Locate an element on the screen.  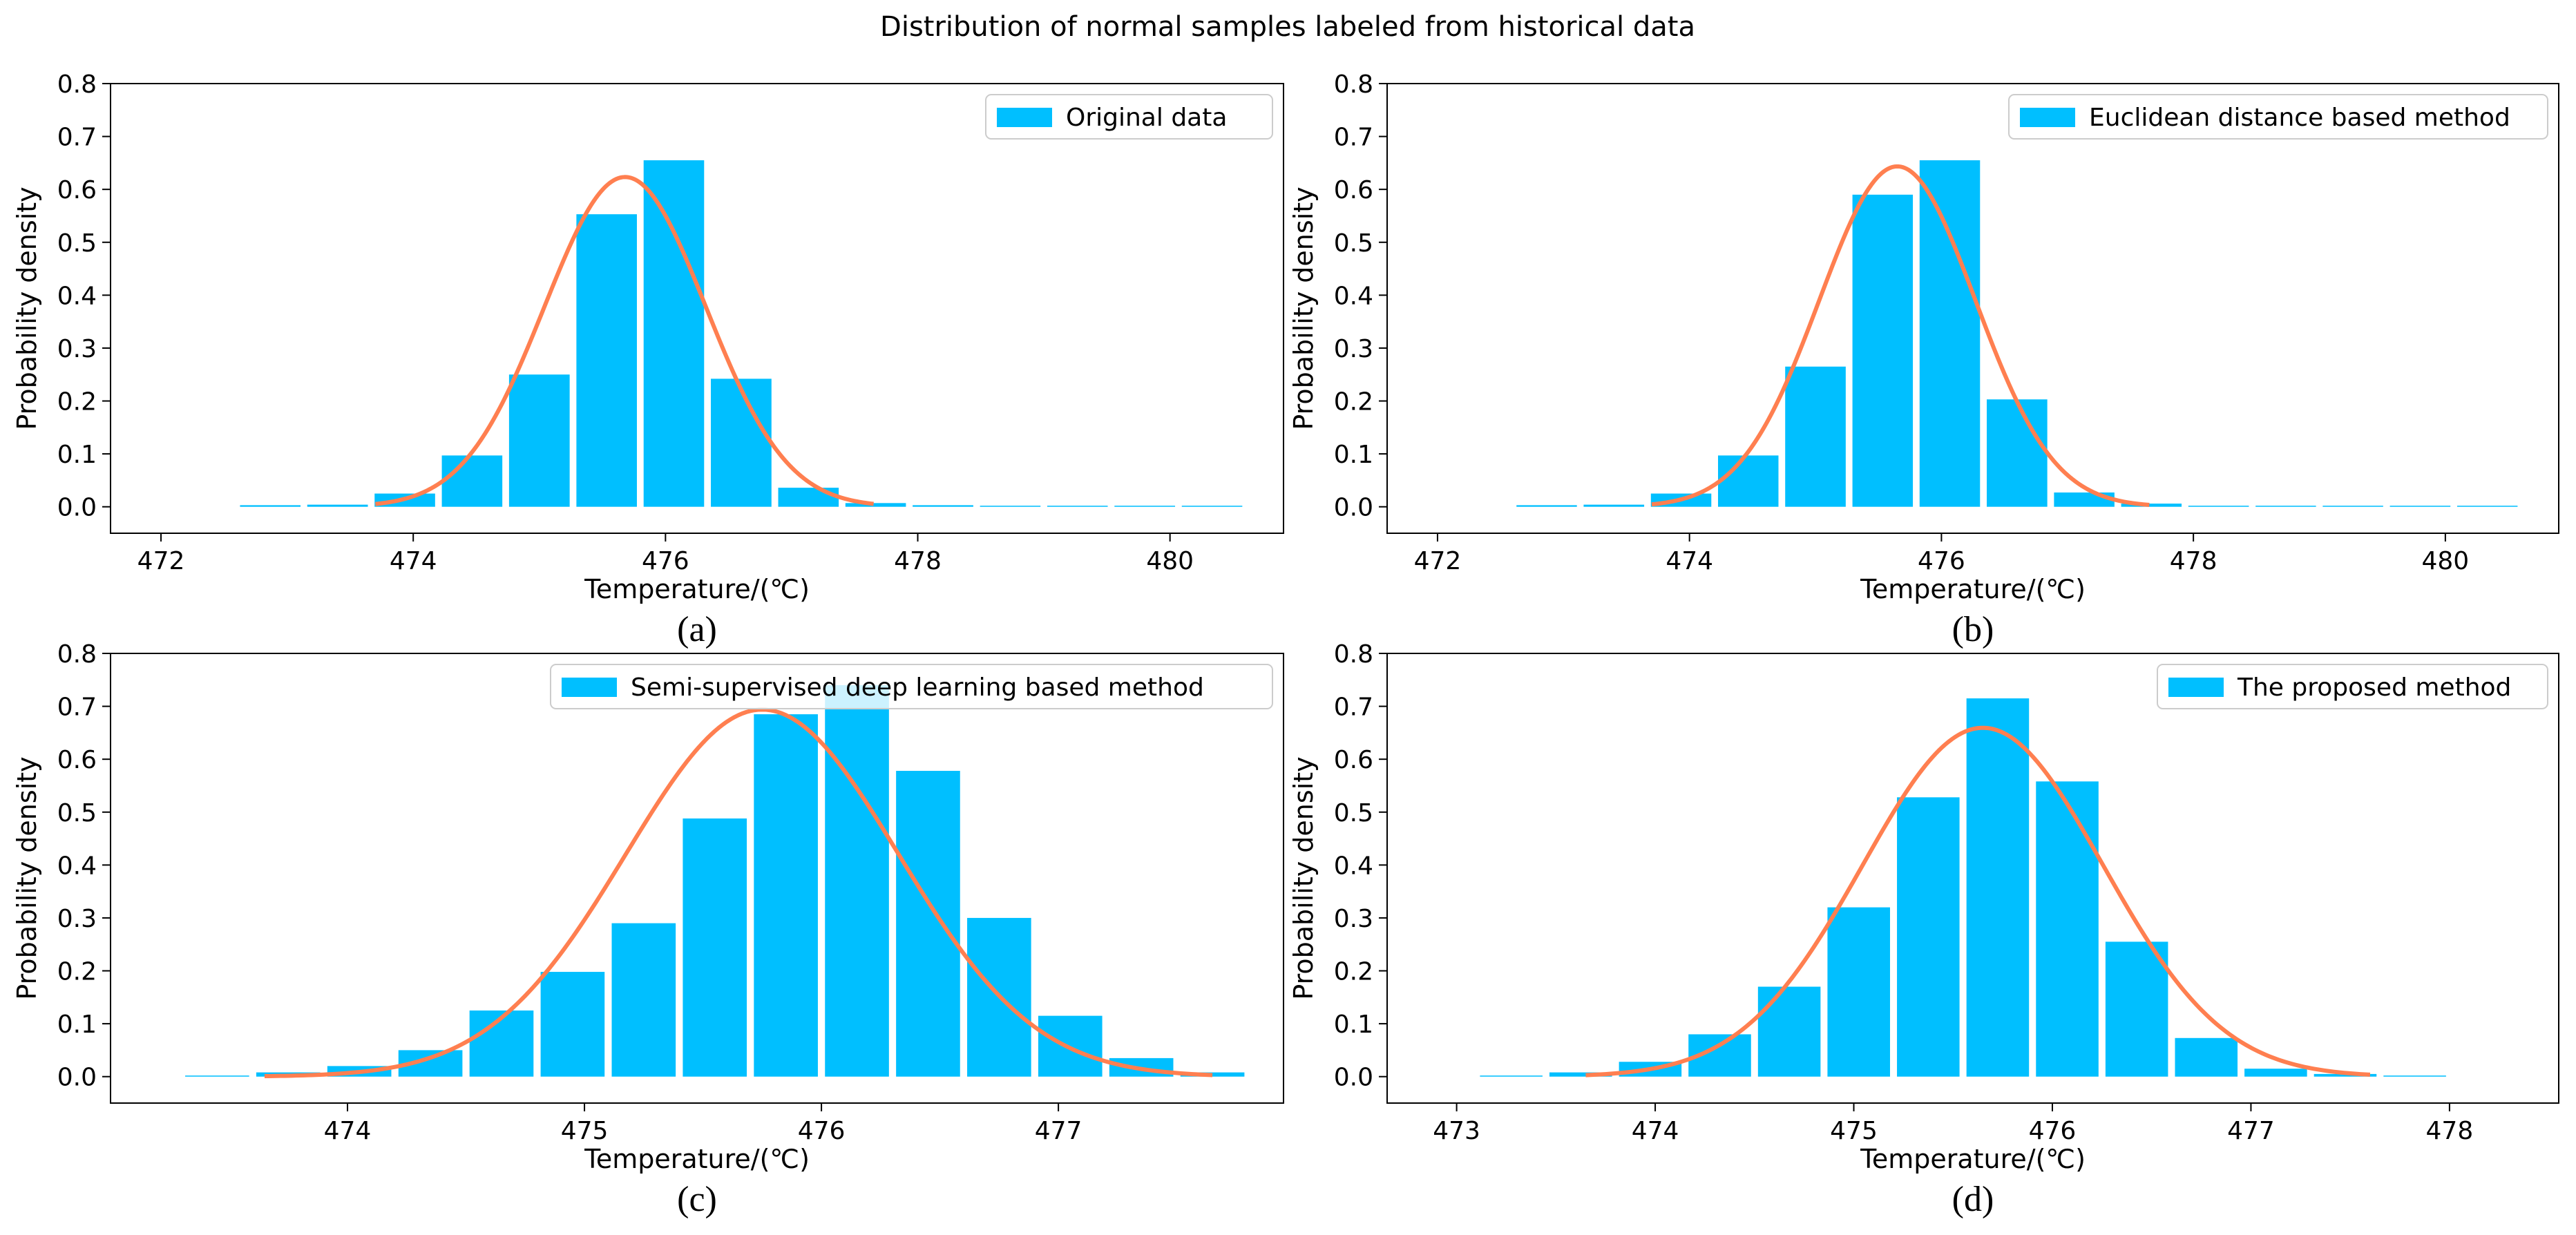
legend: Original data is located at coordinates (1129, 117).